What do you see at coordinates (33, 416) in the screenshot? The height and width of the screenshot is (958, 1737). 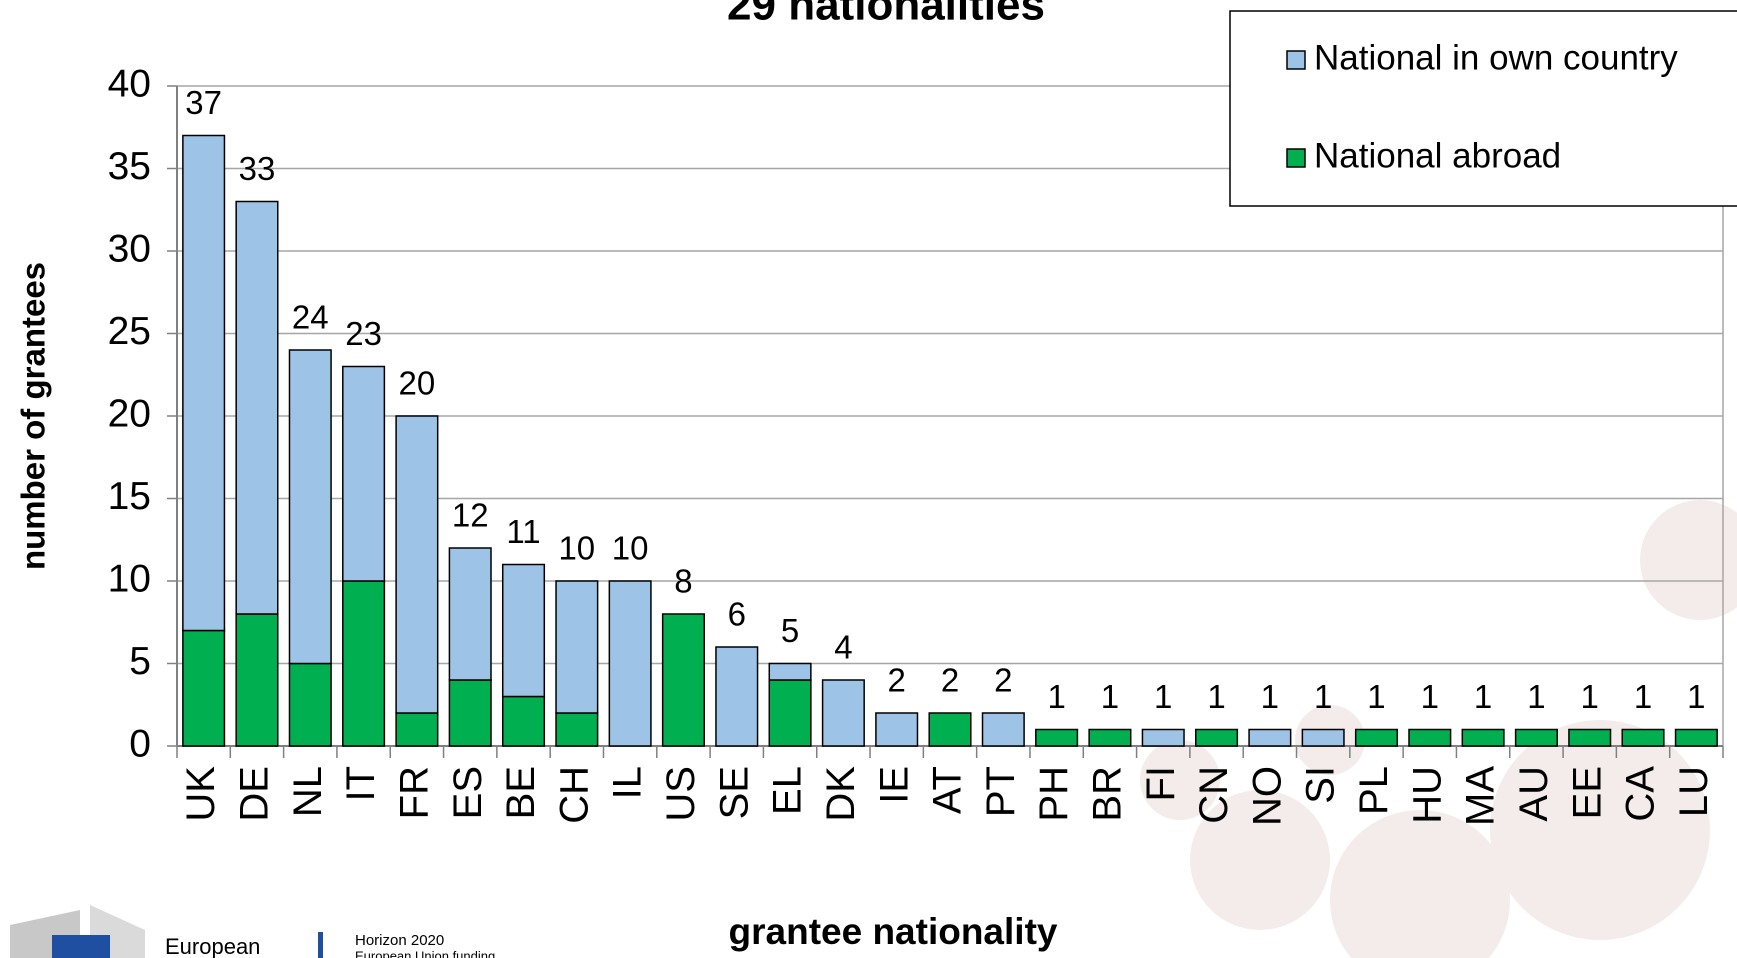 I see `y-axis-title: number of grantees` at bounding box center [33, 416].